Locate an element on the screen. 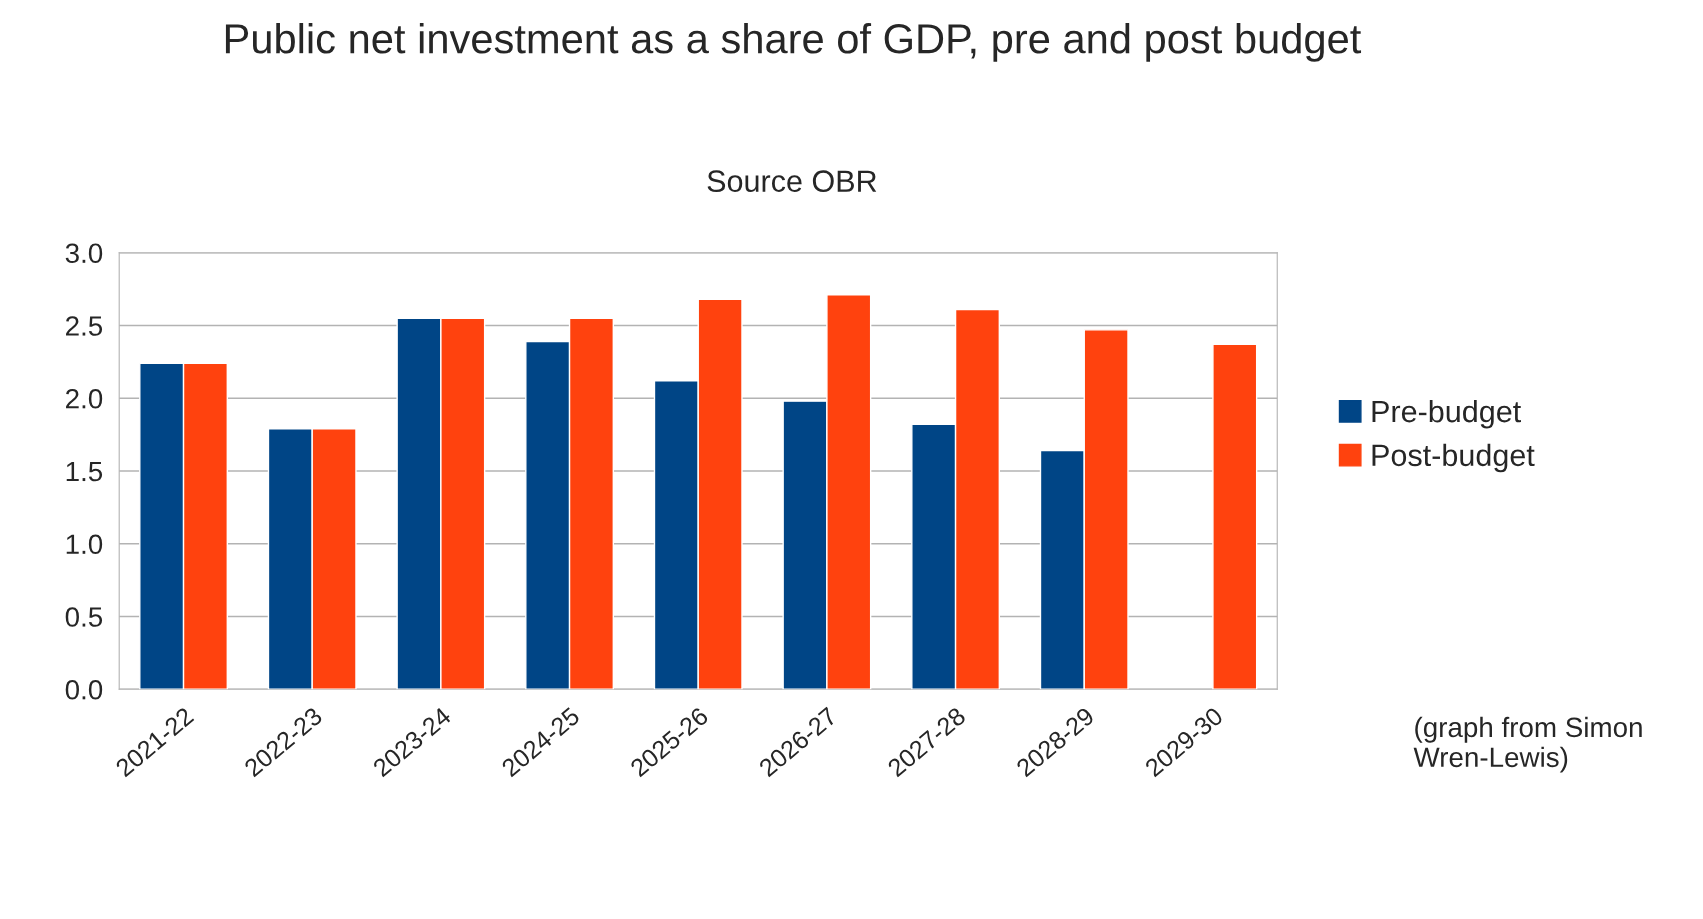  legend-label: Pre-budget is located at coordinates (1446, 414).